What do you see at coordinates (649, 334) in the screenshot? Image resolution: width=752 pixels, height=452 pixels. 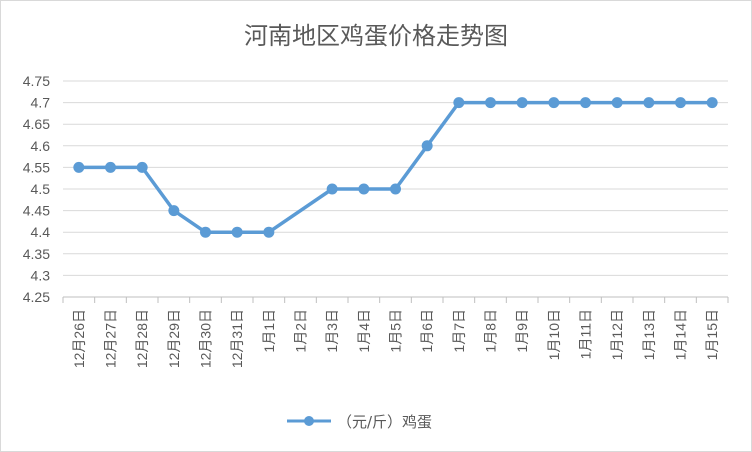 I see `x-tick-label: 1月13日` at bounding box center [649, 334].